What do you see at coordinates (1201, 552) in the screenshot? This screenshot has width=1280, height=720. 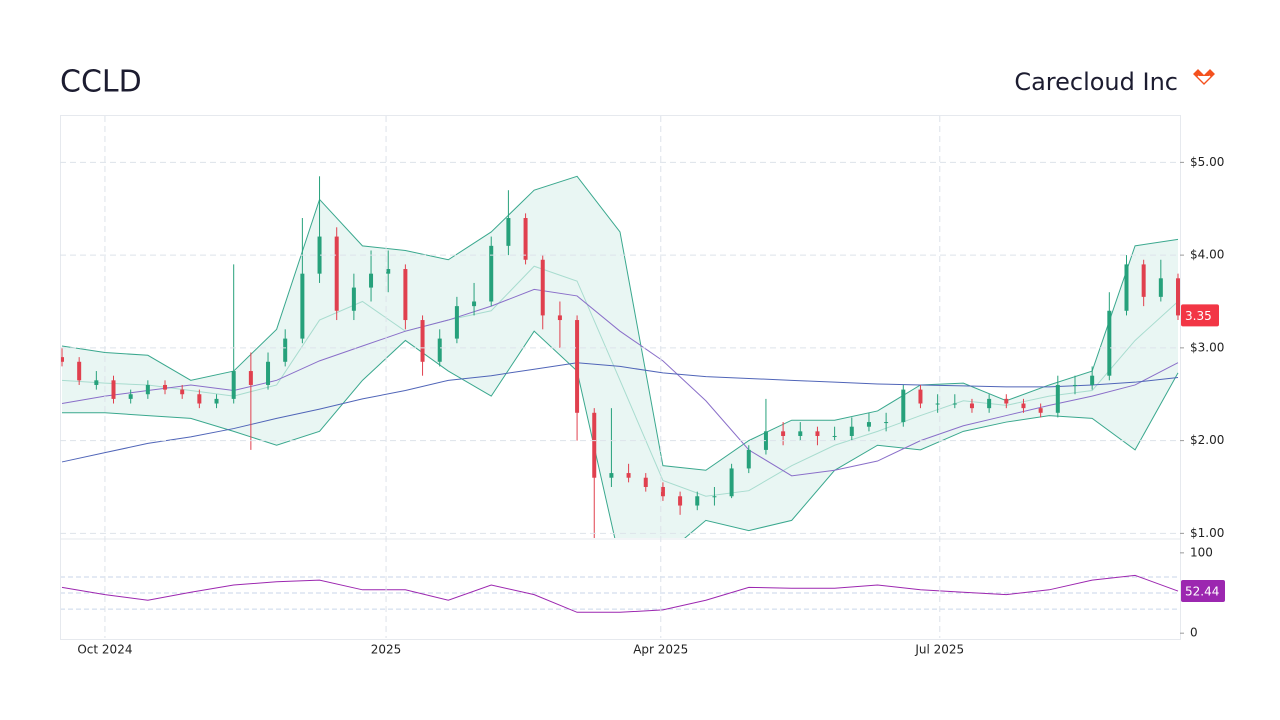 I see `y-tick-label: 100` at bounding box center [1201, 552].